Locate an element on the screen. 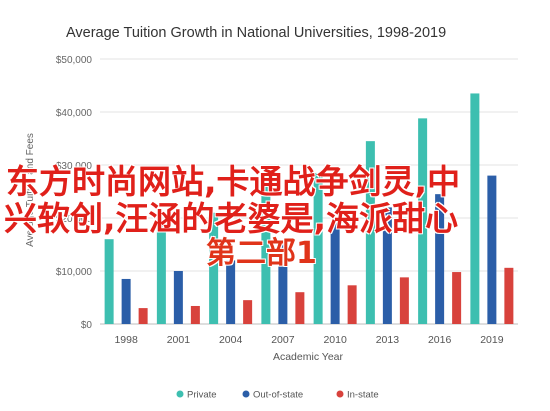  bar-private-1998 is located at coordinates (109, 281).